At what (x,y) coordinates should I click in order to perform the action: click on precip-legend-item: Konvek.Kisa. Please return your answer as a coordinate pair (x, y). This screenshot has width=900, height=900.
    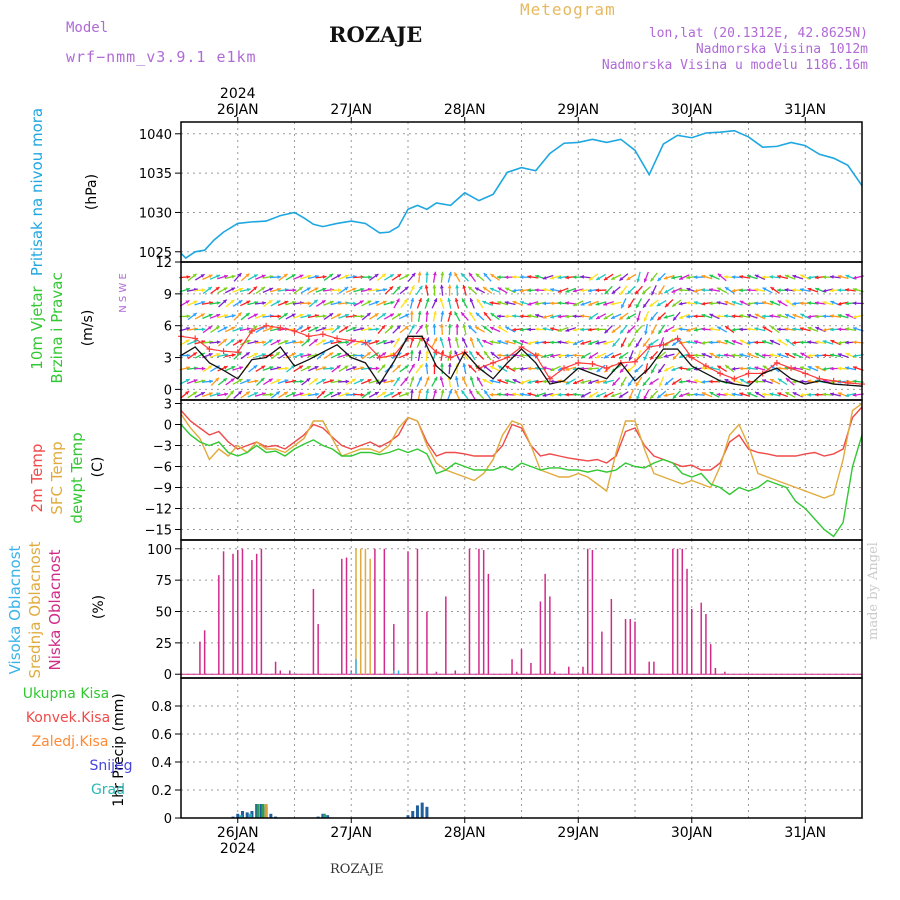
    Looking at the image, I should click on (68, 718).